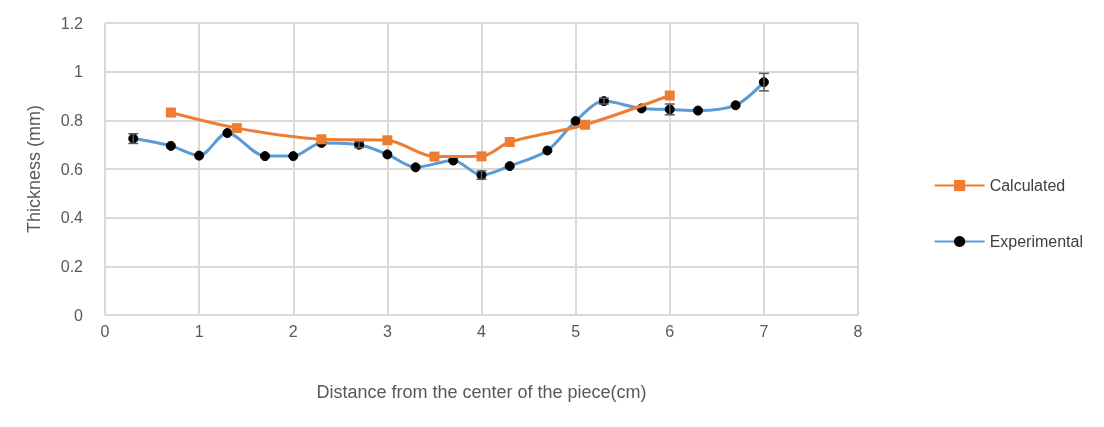 This screenshot has height=427, width=1104. I want to click on y-tick-label: 0, so click(79, 315).